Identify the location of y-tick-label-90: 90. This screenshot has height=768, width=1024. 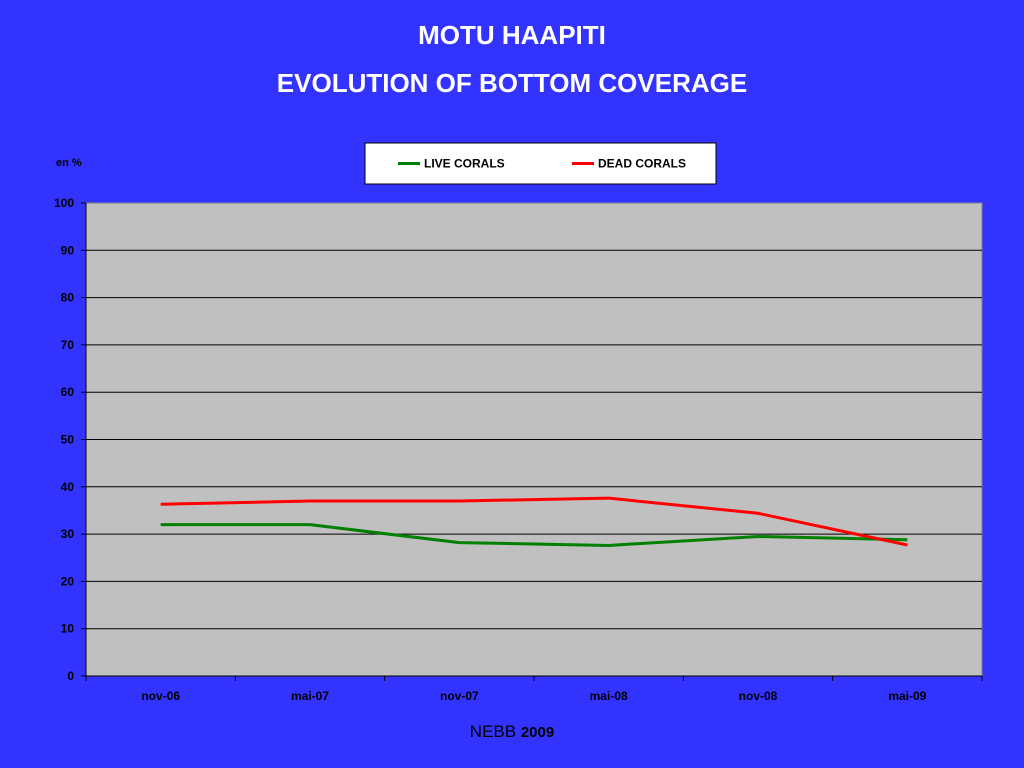
(68, 250).